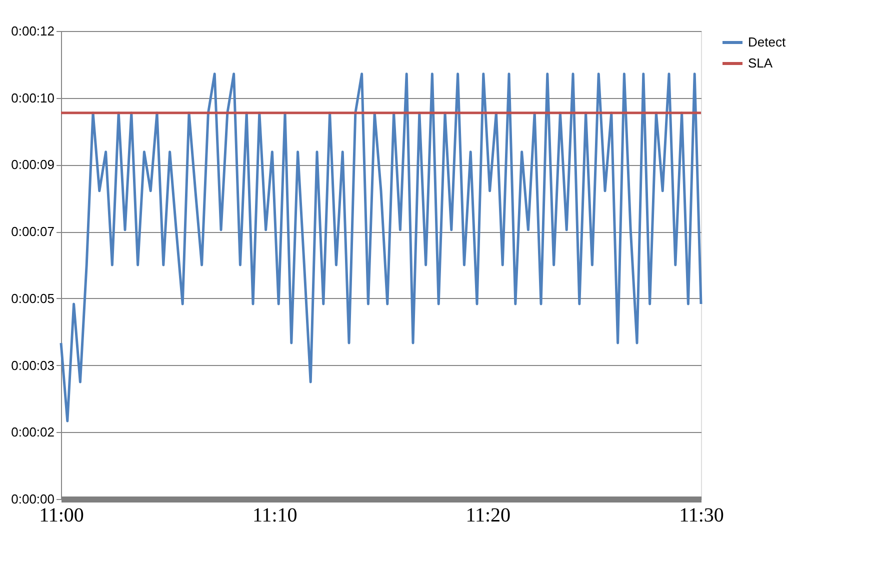 This screenshot has width=878, height=561. I want to click on y-tick-label: 0:00:07, so click(32, 232).